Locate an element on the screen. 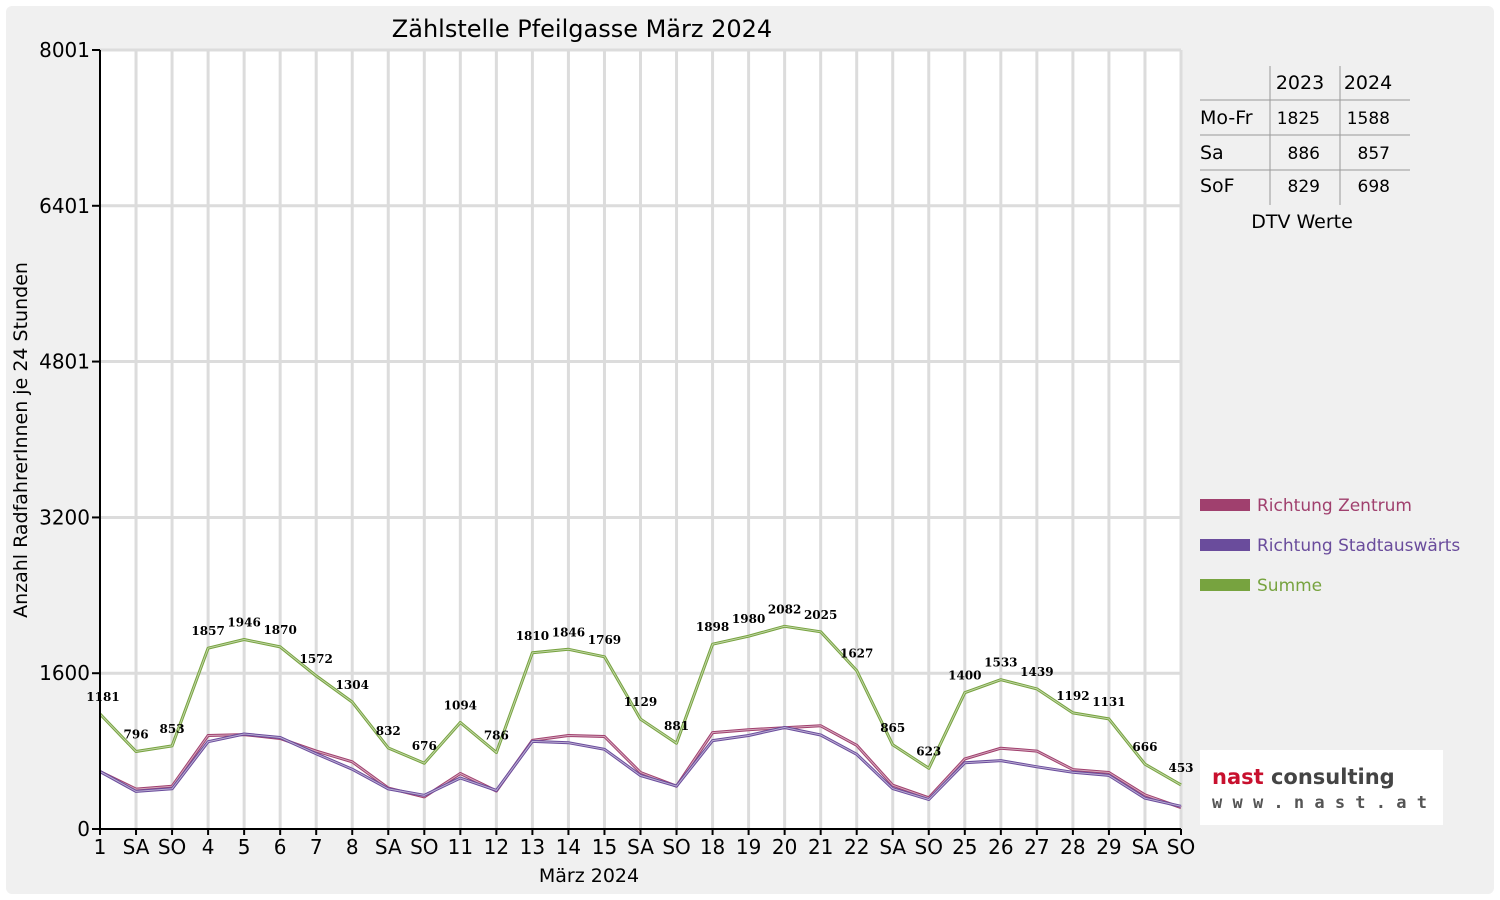  table-row-label: Sa is located at coordinates (1212, 153).